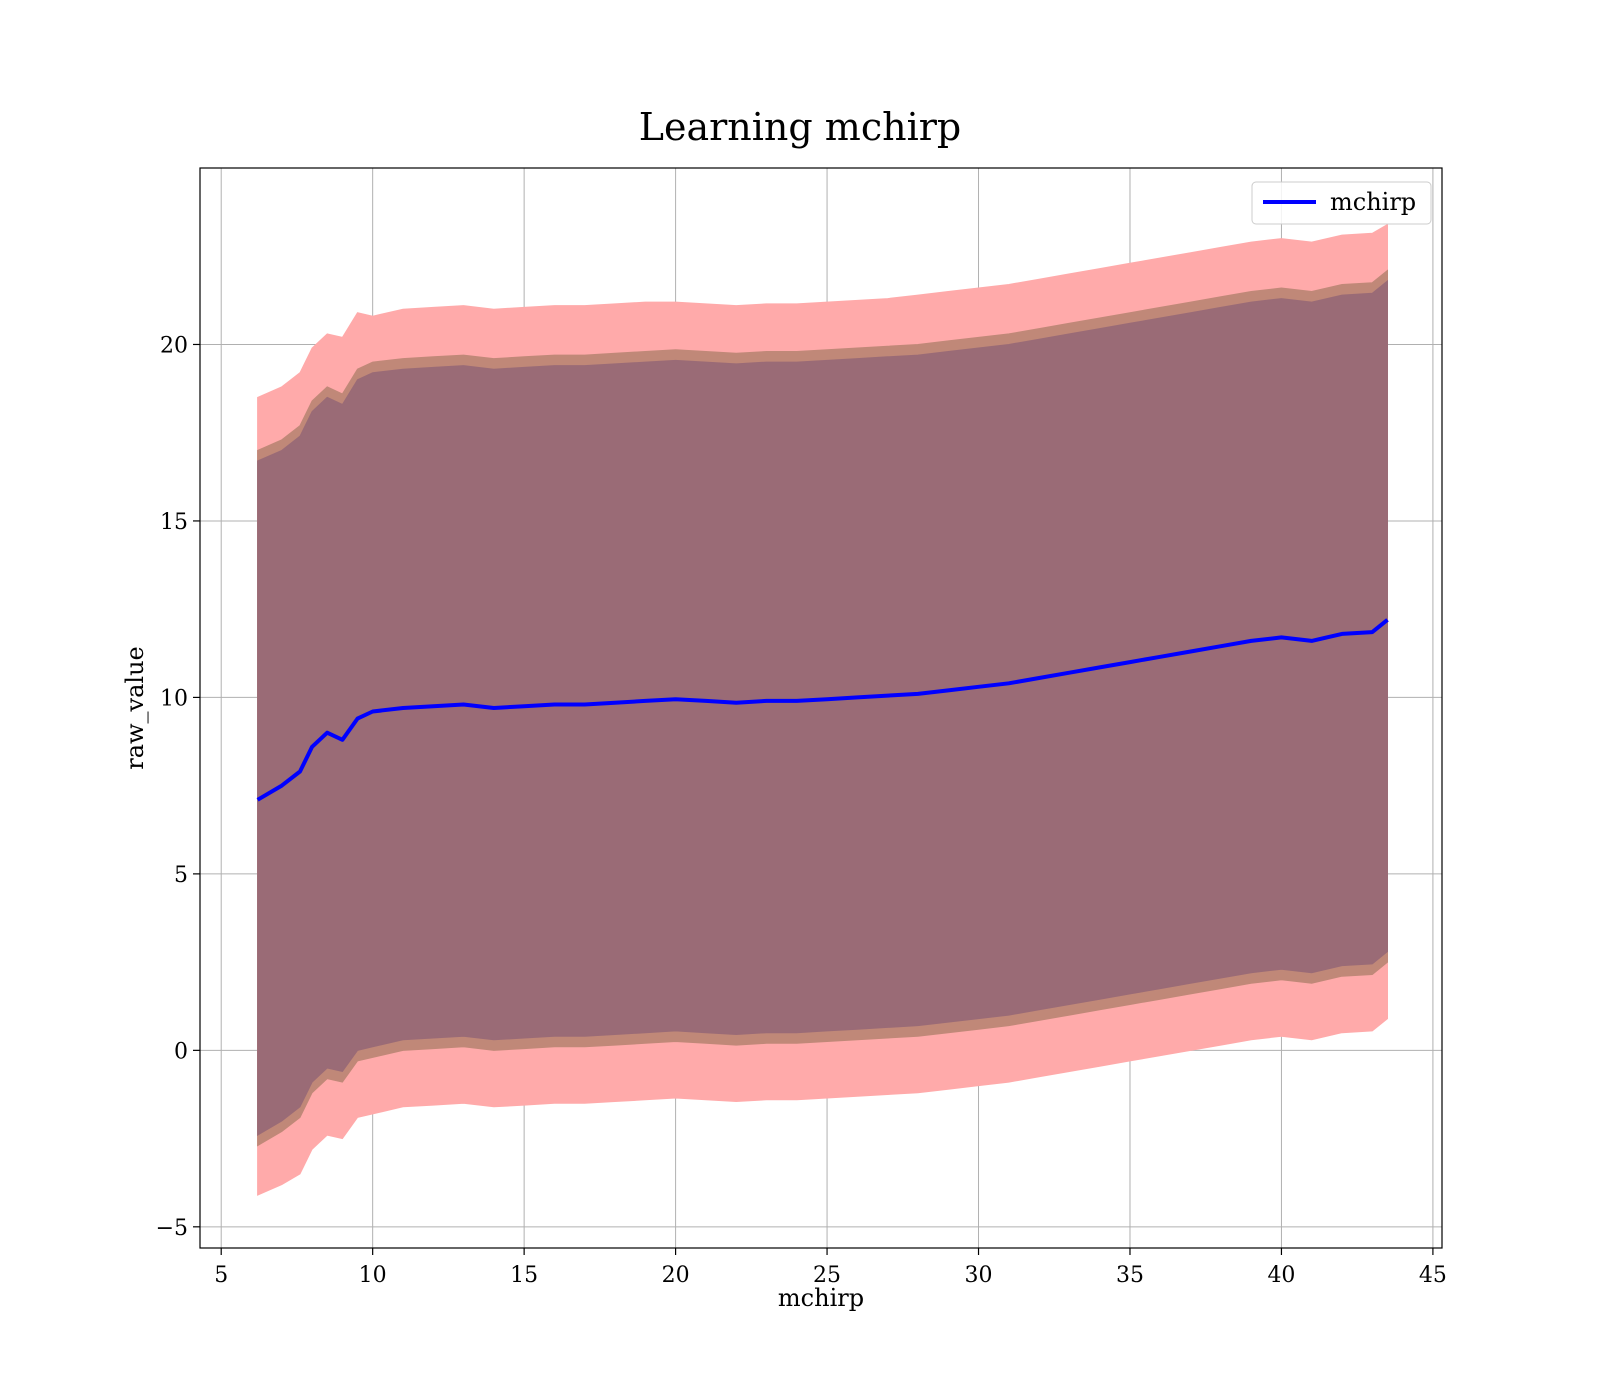 The image size is (1600, 1400). Describe the element at coordinates (174, 345) in the screenshot. I see `y-tick-label: 20` at that location.